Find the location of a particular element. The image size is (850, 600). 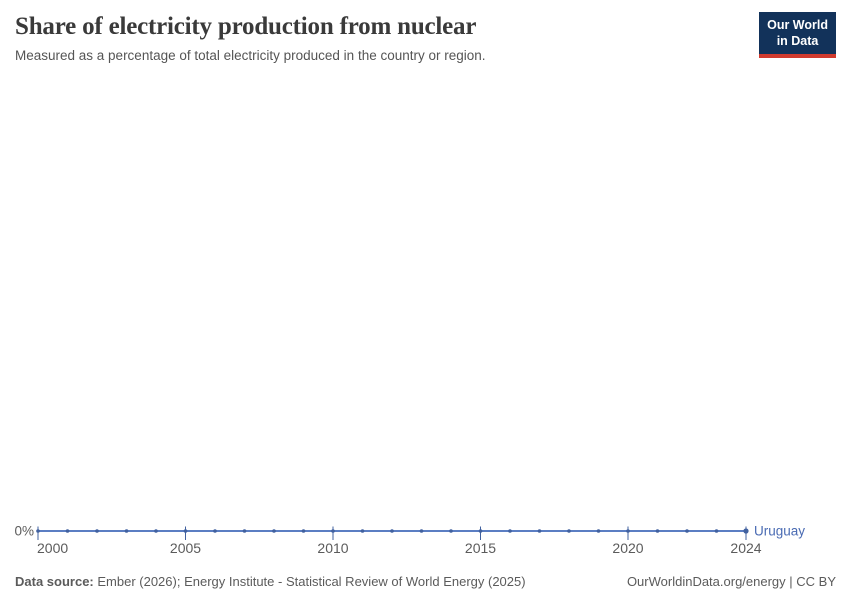

x-axis-tick-label: 2024 is located at coordinates (745, 548).